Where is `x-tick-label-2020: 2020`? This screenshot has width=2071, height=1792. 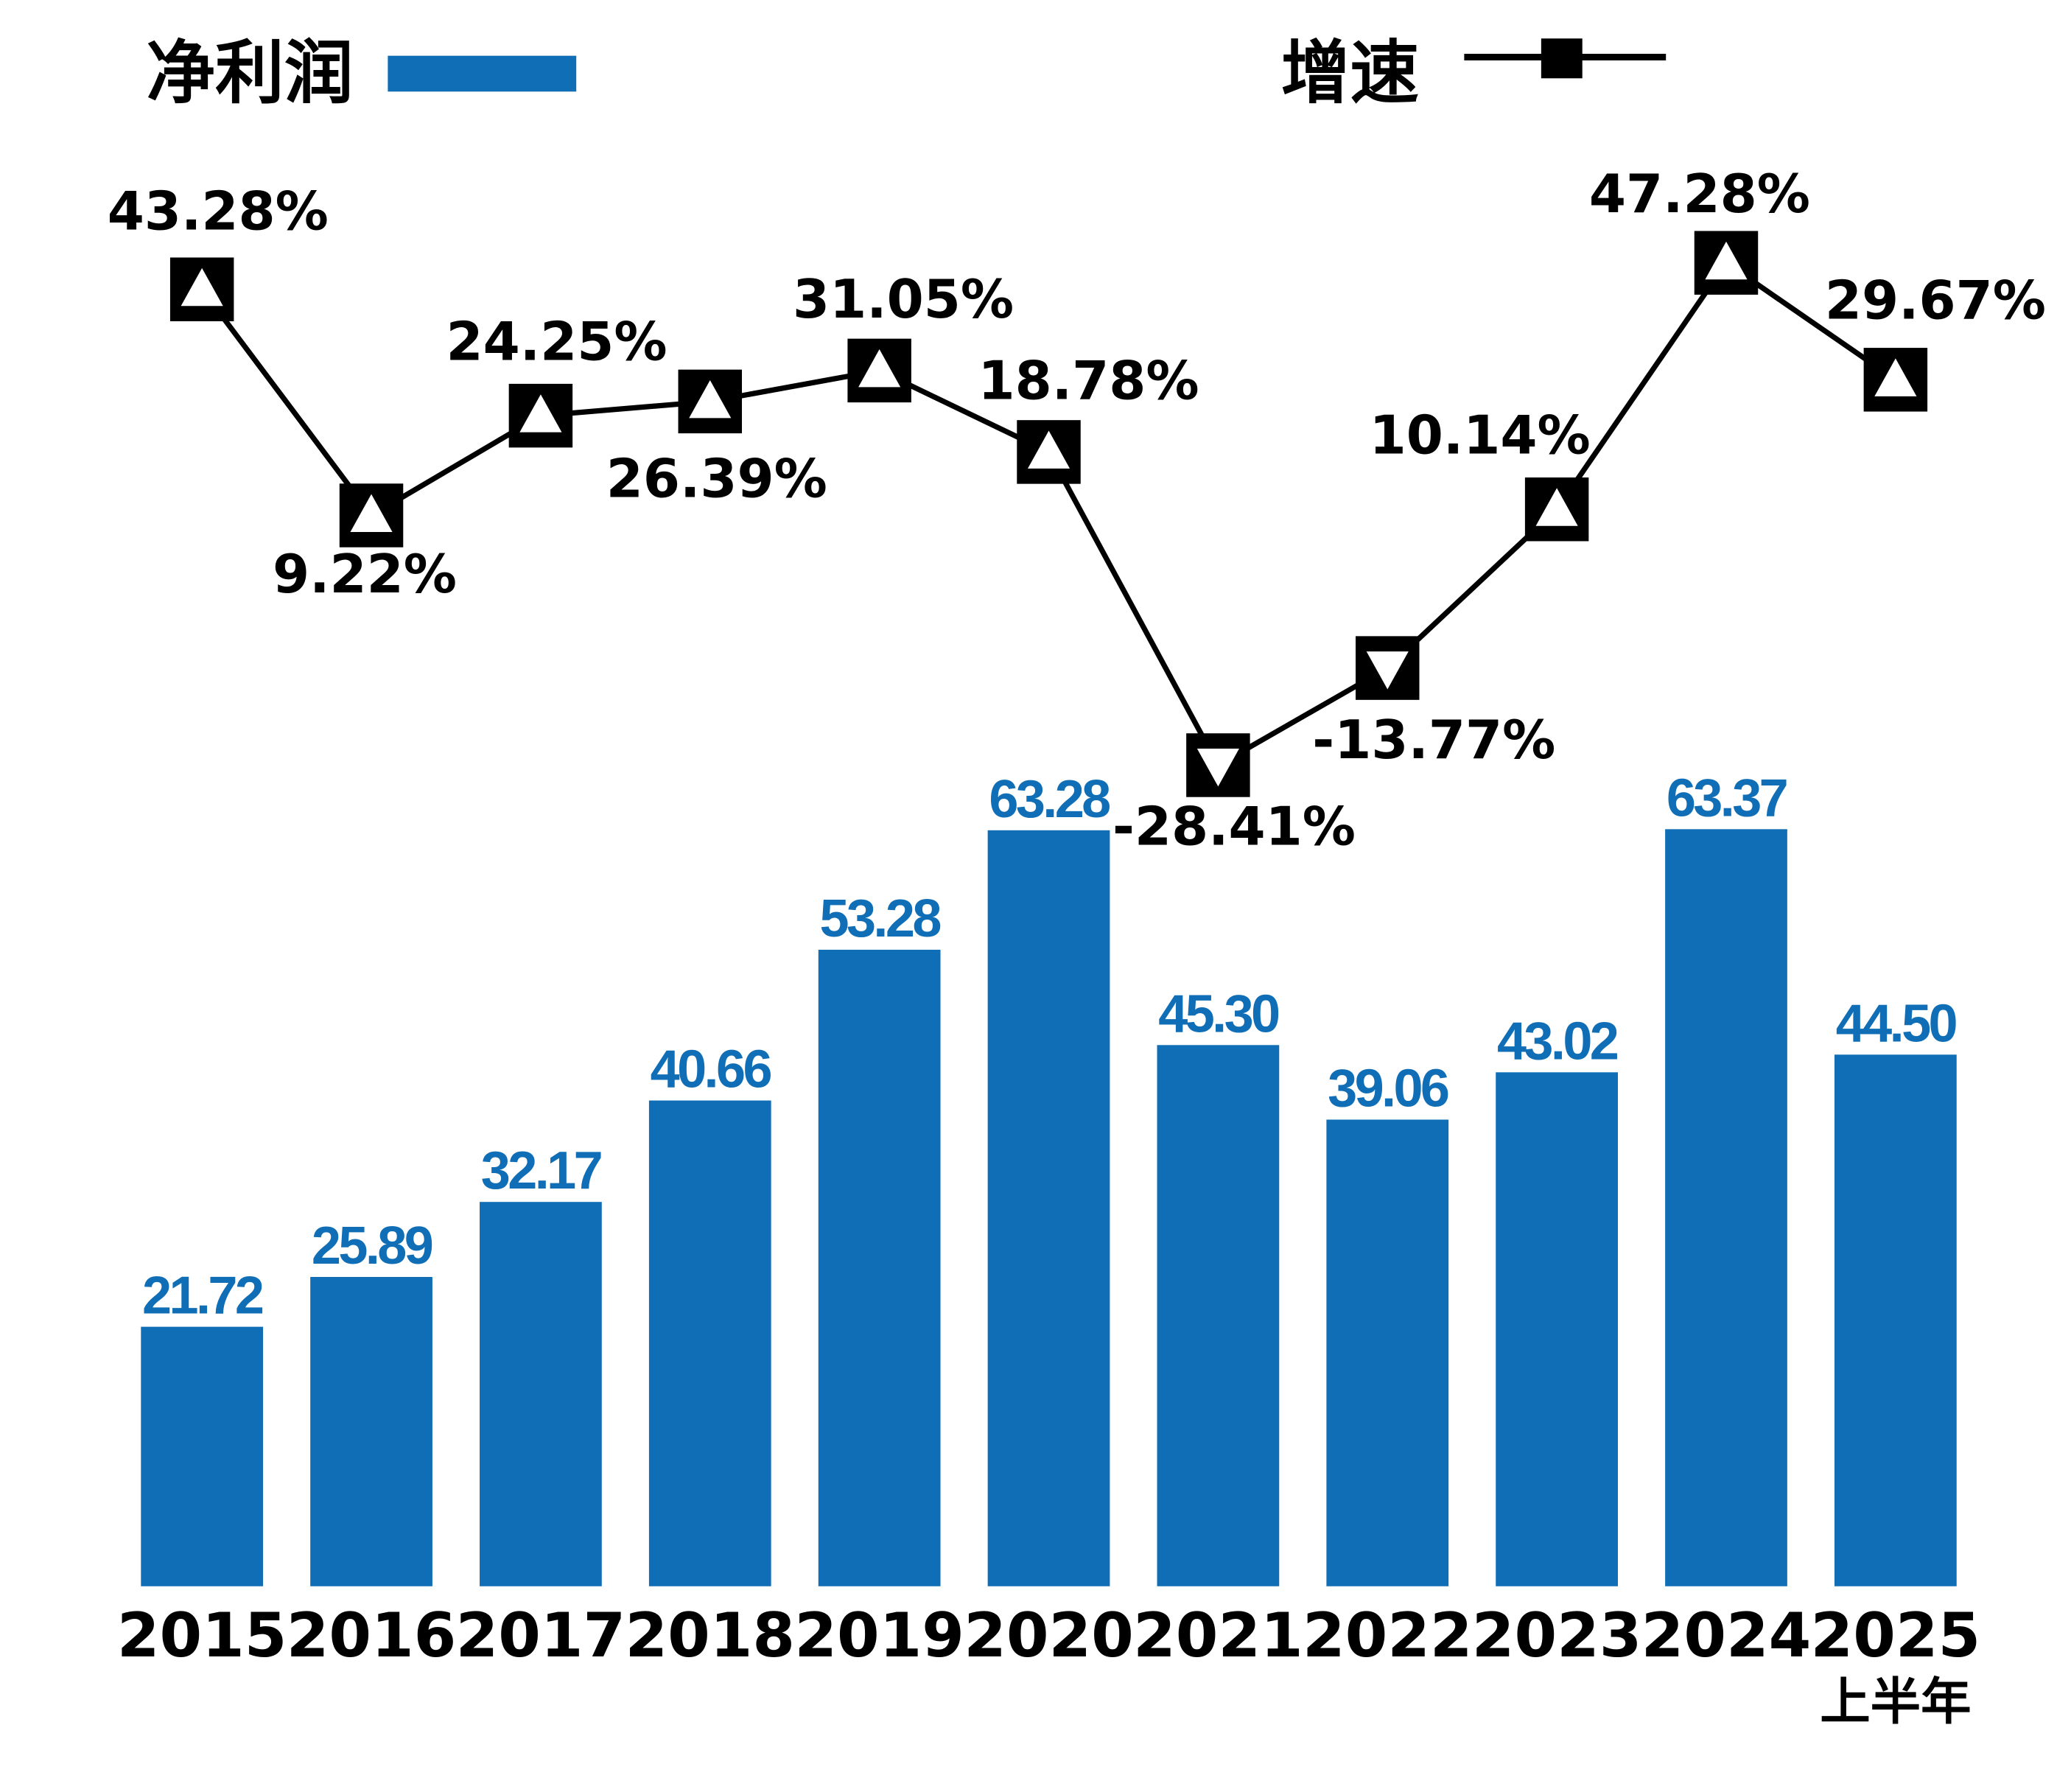 x-tick-label-2020: 2020 is located at coordinates (1049, 1635).